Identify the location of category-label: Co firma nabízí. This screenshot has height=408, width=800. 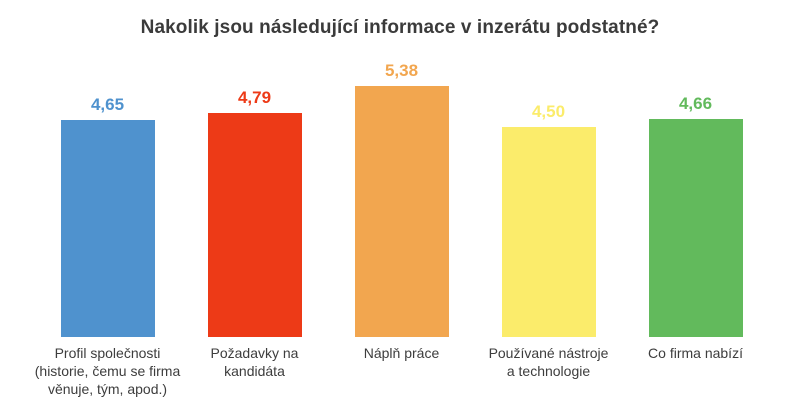
(695, 353).